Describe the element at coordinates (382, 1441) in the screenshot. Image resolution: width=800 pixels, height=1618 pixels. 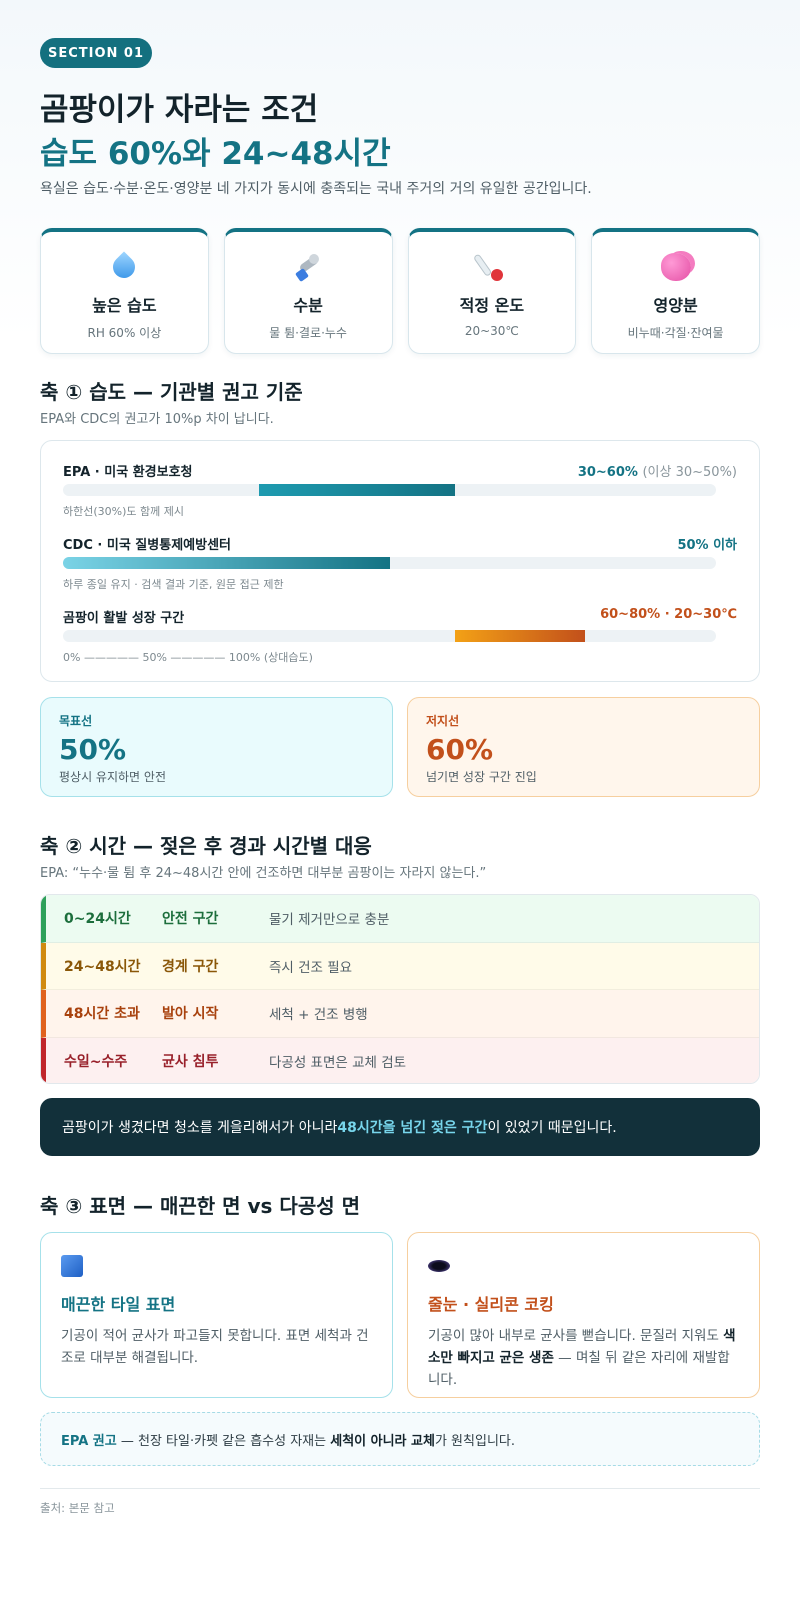
I see `epa-note-emphasis: 세척이 아니라 교체` at that location.